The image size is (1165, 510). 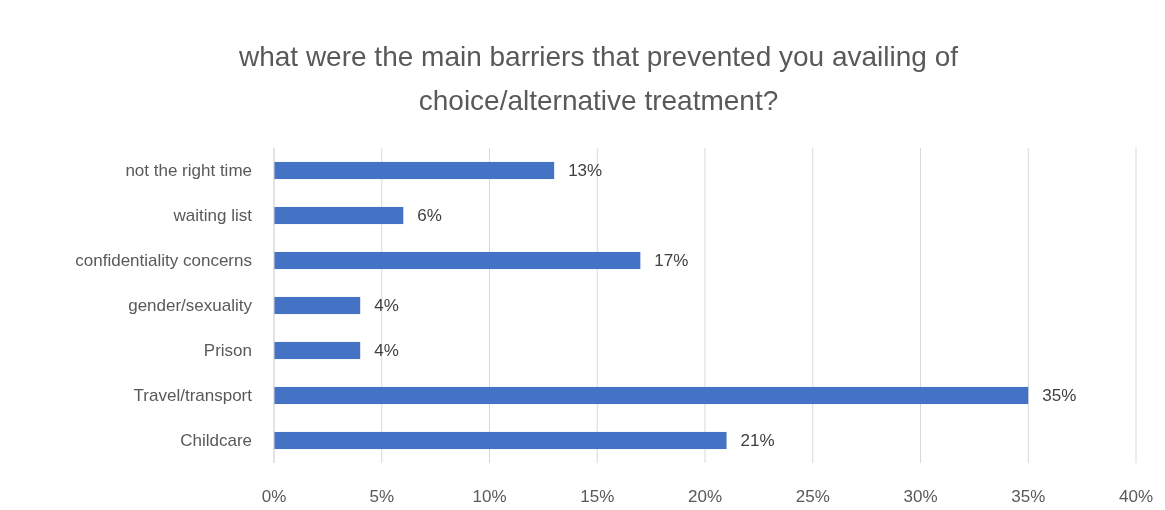 What do you see at coordinates (1059, 396) in the screenshot?
I see `data-label: 35%` at bounding box center [1059, 396].